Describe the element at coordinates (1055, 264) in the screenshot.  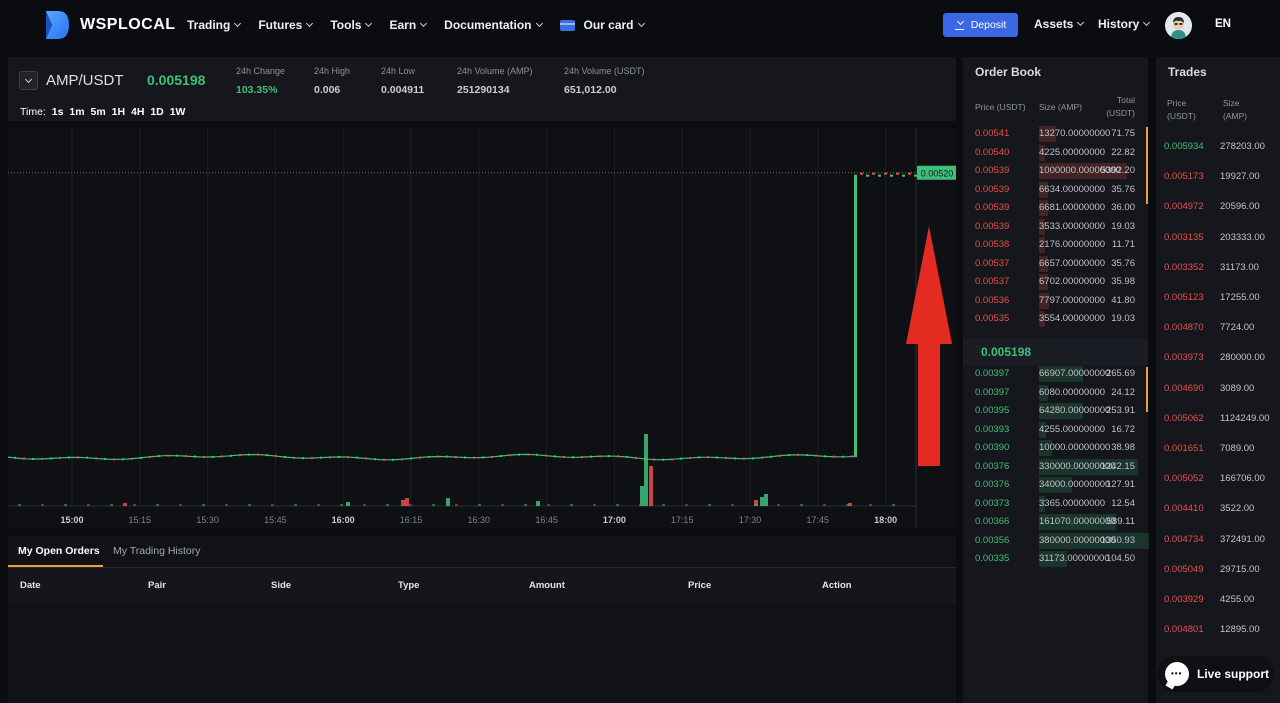
I see `ask-row: 0.00537 6657.00000000 35.76` at that location.